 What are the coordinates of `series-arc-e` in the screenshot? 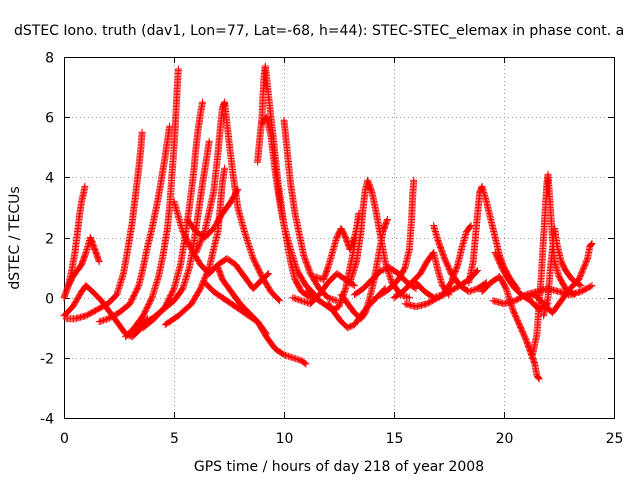 It's located at (134, 224).